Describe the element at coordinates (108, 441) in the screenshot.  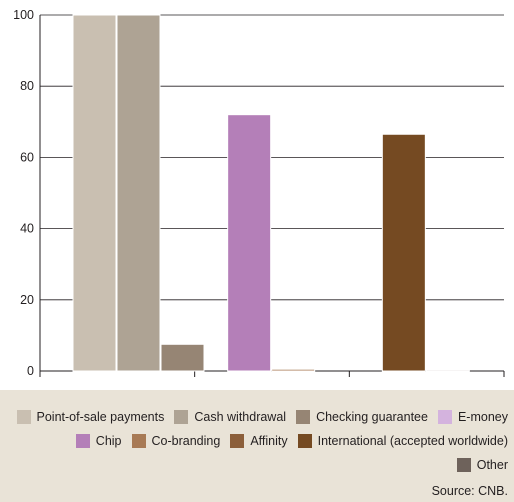
I see `legend-label: Chip` at that location.